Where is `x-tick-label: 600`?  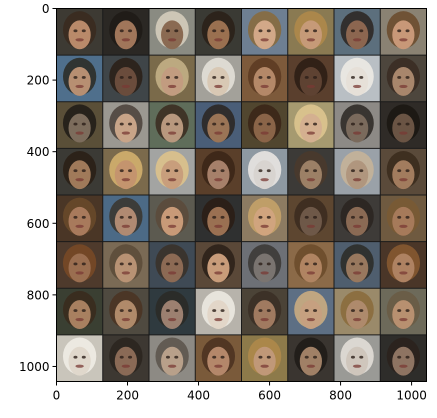 x-tick-label: 600 is located at coordinates (269, 396).